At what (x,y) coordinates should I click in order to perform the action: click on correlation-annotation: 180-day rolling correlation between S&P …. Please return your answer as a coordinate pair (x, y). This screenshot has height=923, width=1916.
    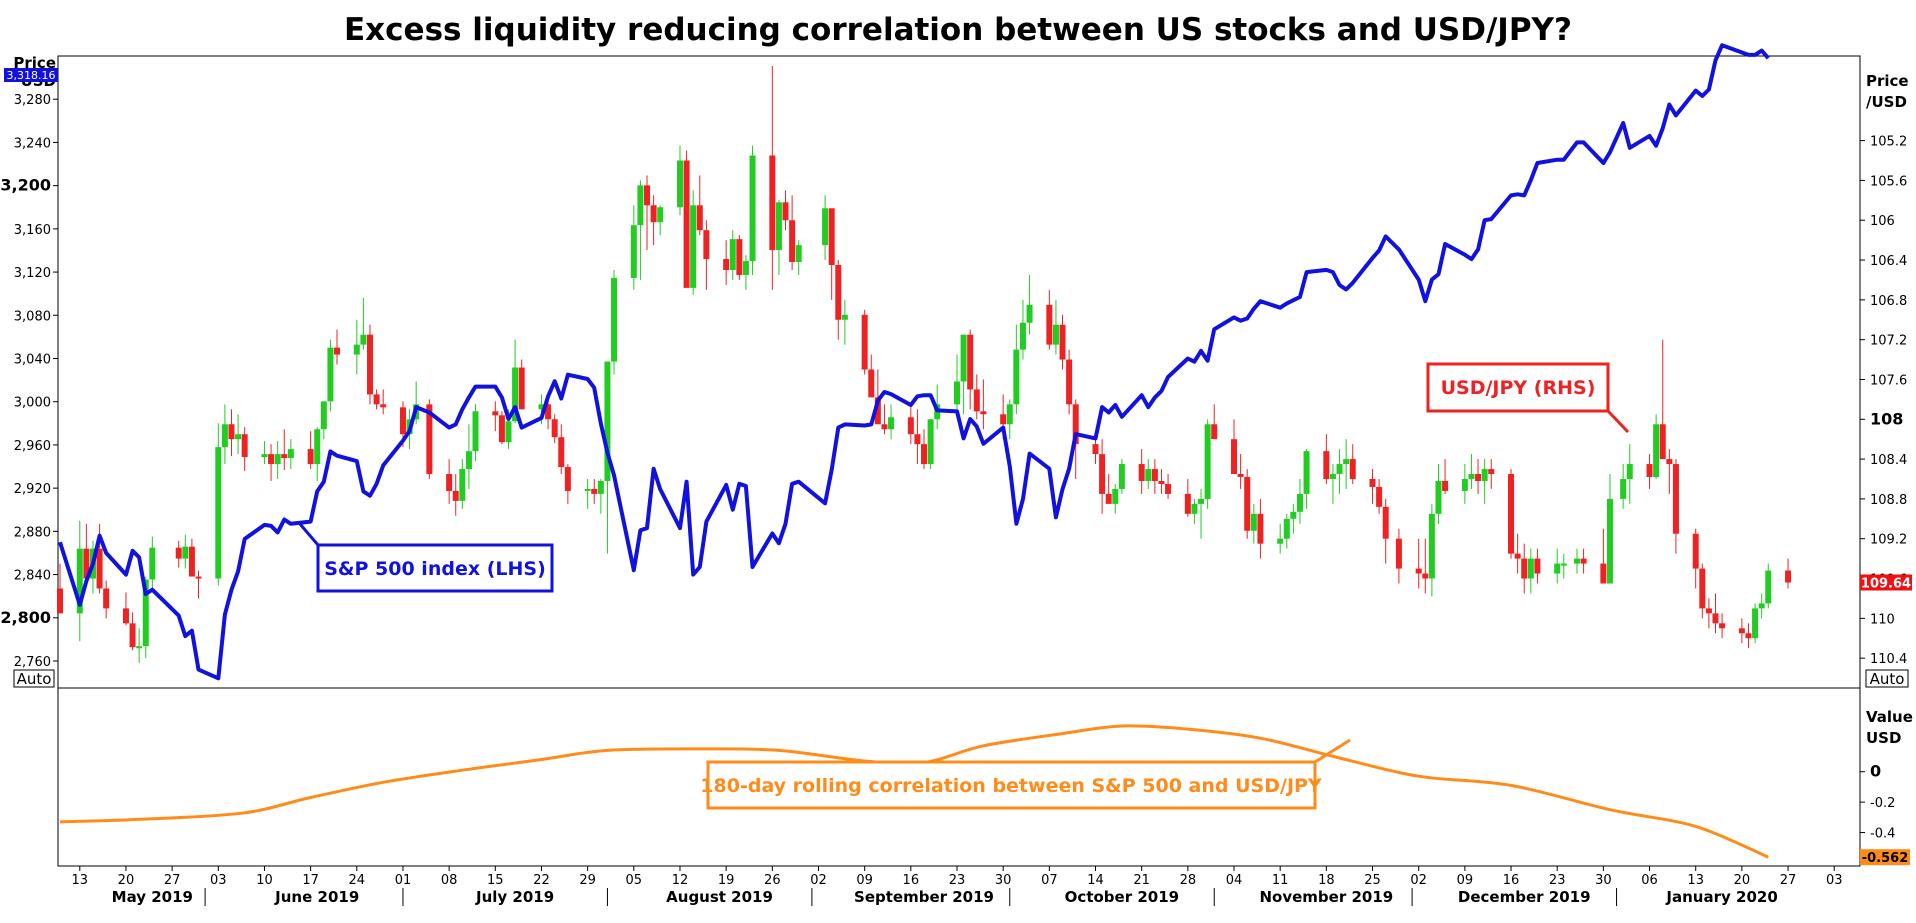
    Looking at the image, I should click on (1025, 774).